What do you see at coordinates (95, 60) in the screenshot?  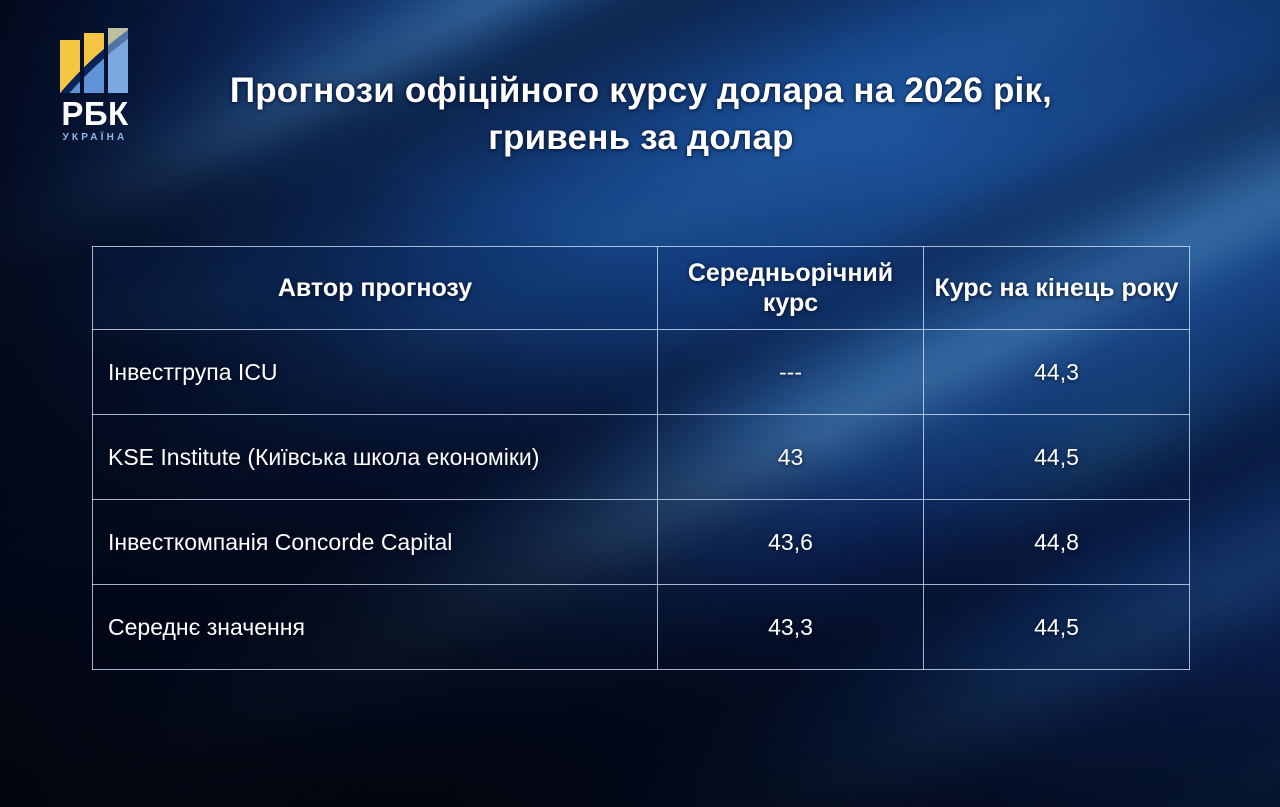 I see `rbc-bars-logo-icon` at bounding box center [95, 60].